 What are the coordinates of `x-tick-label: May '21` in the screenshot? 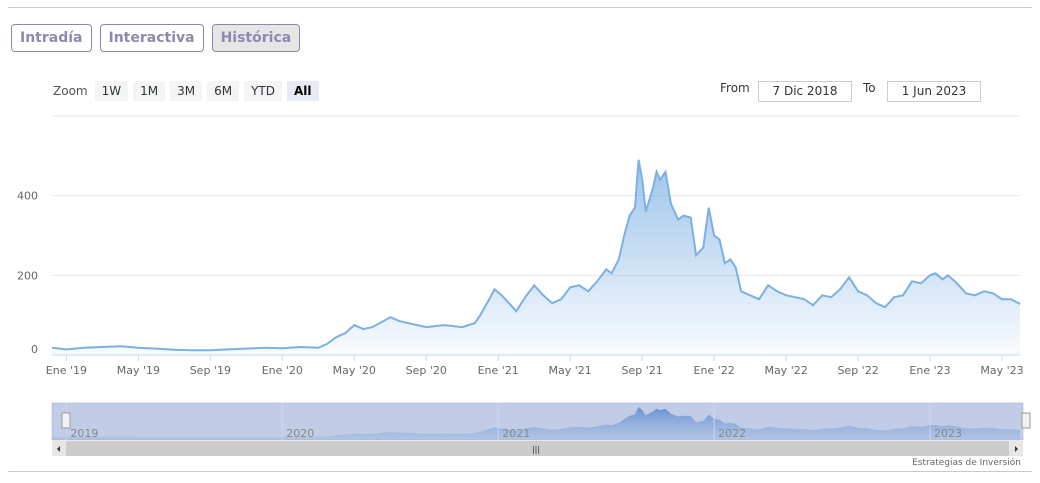 It's located at (570, 370).